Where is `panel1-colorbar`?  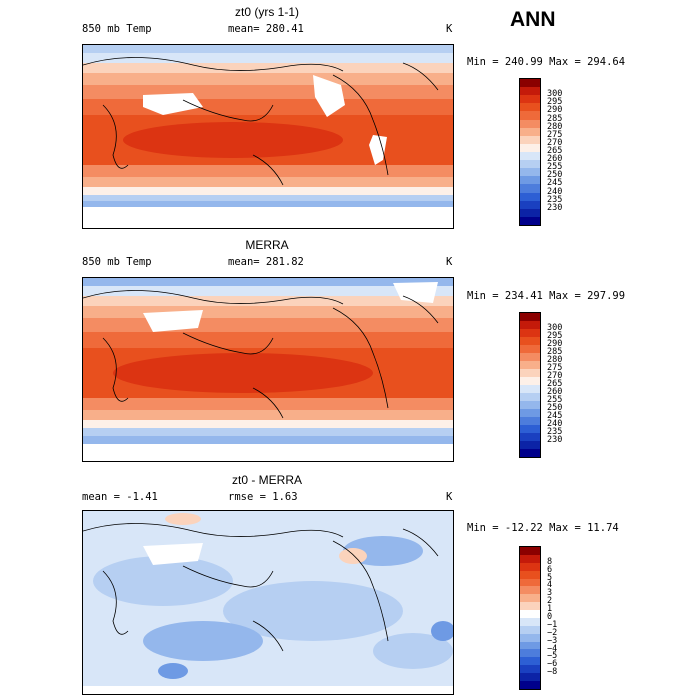
panel1-colorbar is located at coordinates (530, 152).